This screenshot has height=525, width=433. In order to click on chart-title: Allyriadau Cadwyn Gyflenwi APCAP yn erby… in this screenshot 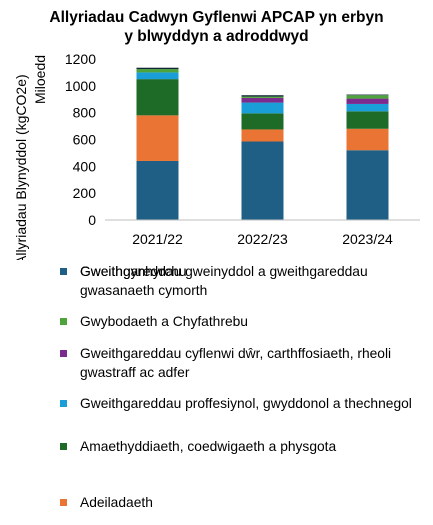, I will do `click(216, 27)`.